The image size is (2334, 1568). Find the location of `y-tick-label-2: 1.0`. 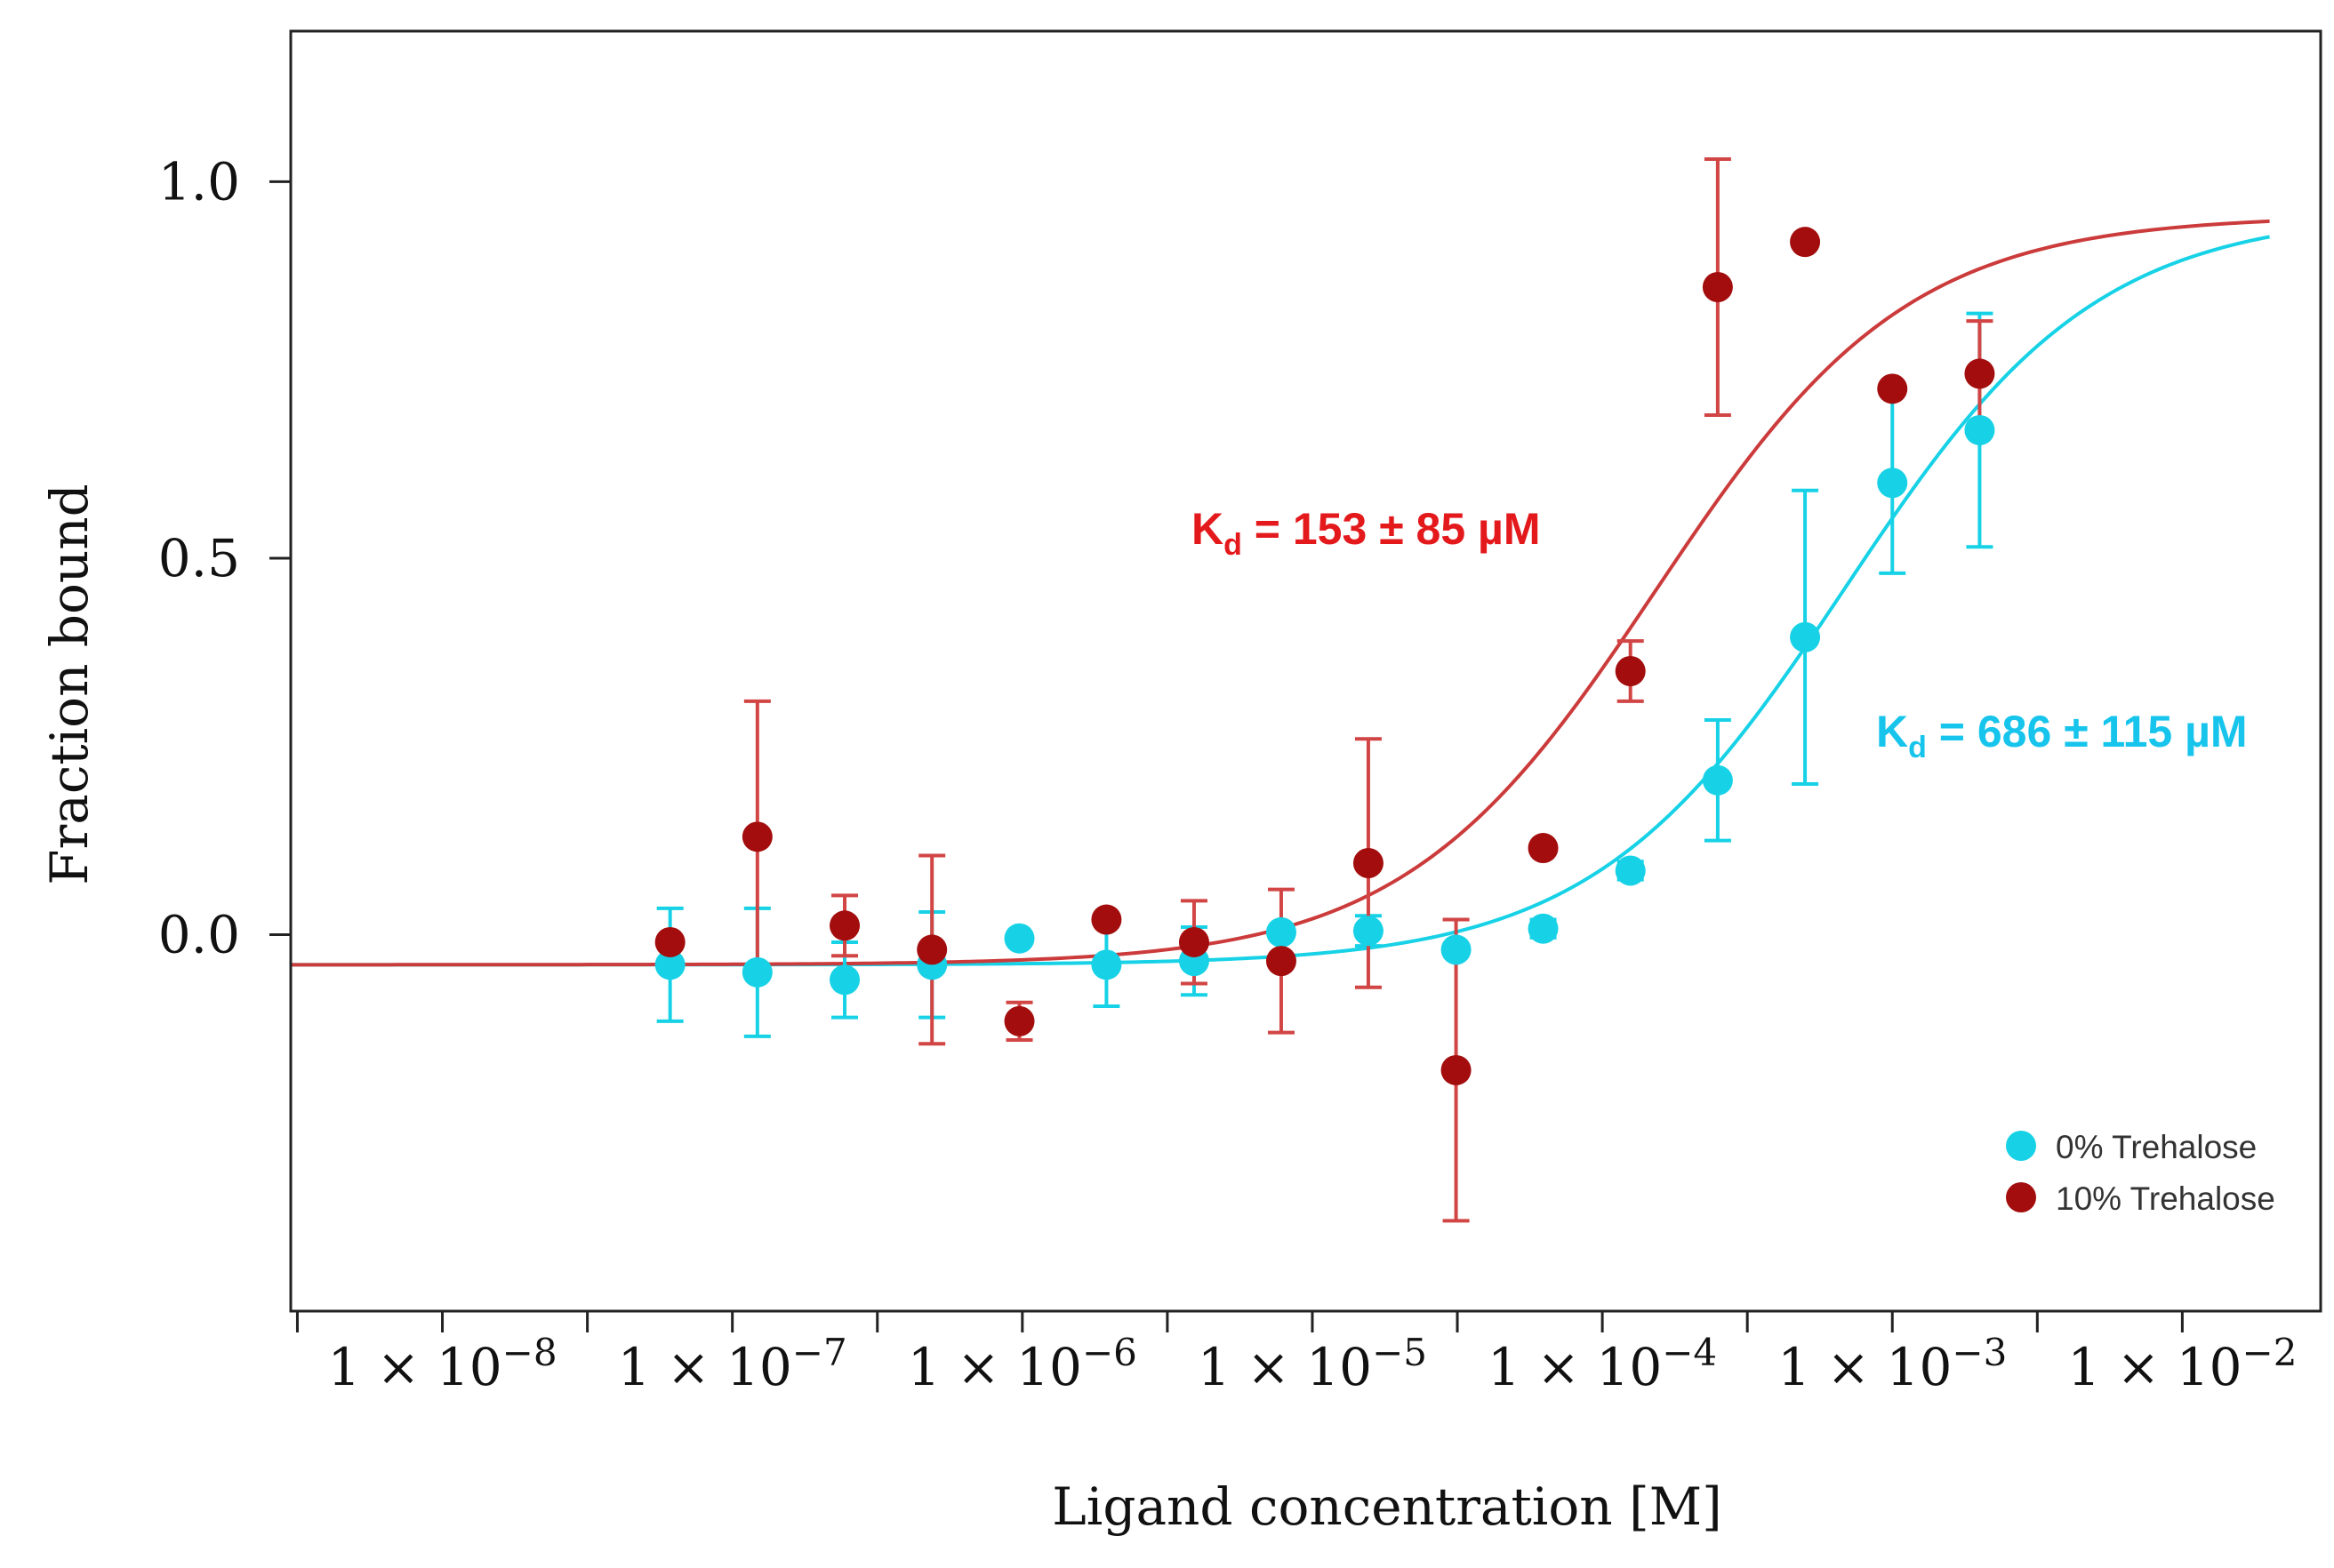

y-tick-label-2: 1.0 is located at coordinates (199, 181).